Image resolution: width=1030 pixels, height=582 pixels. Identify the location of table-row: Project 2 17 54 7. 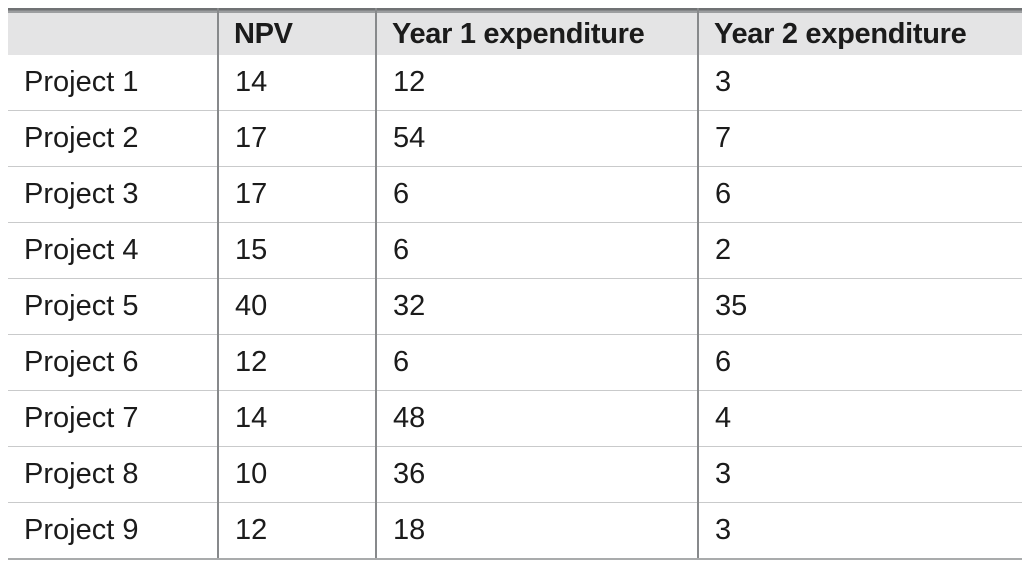
(515, 138).